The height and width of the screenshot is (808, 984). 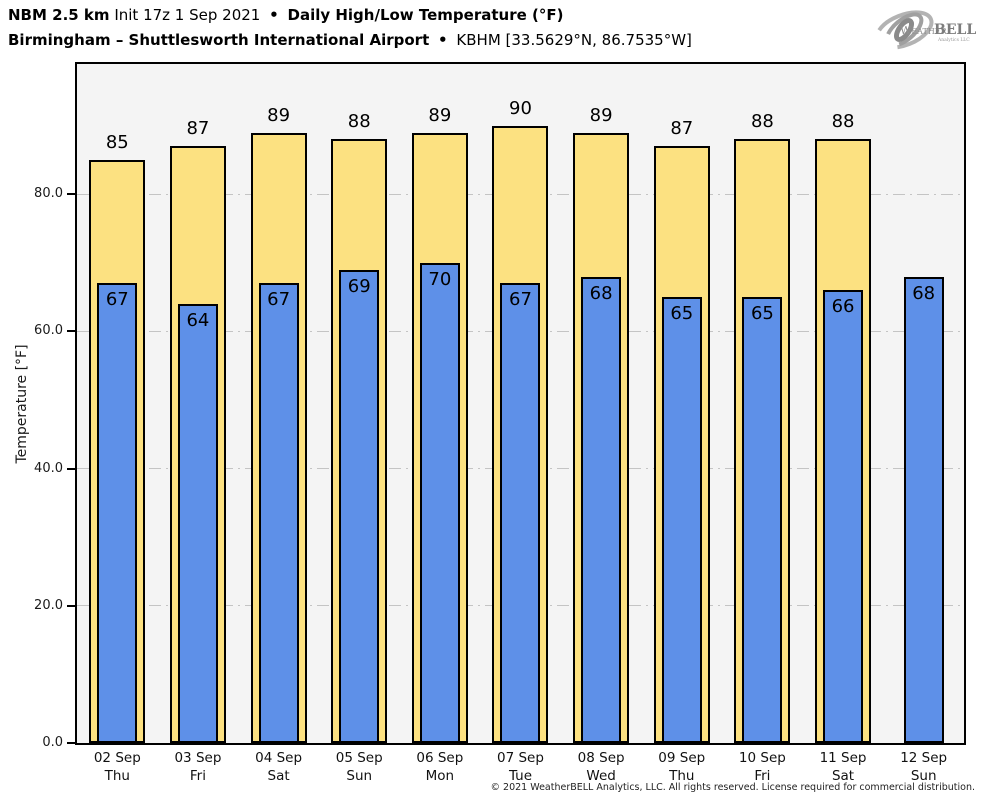 I want to click on bar-column: 89 70, so click(x=440, y=403).